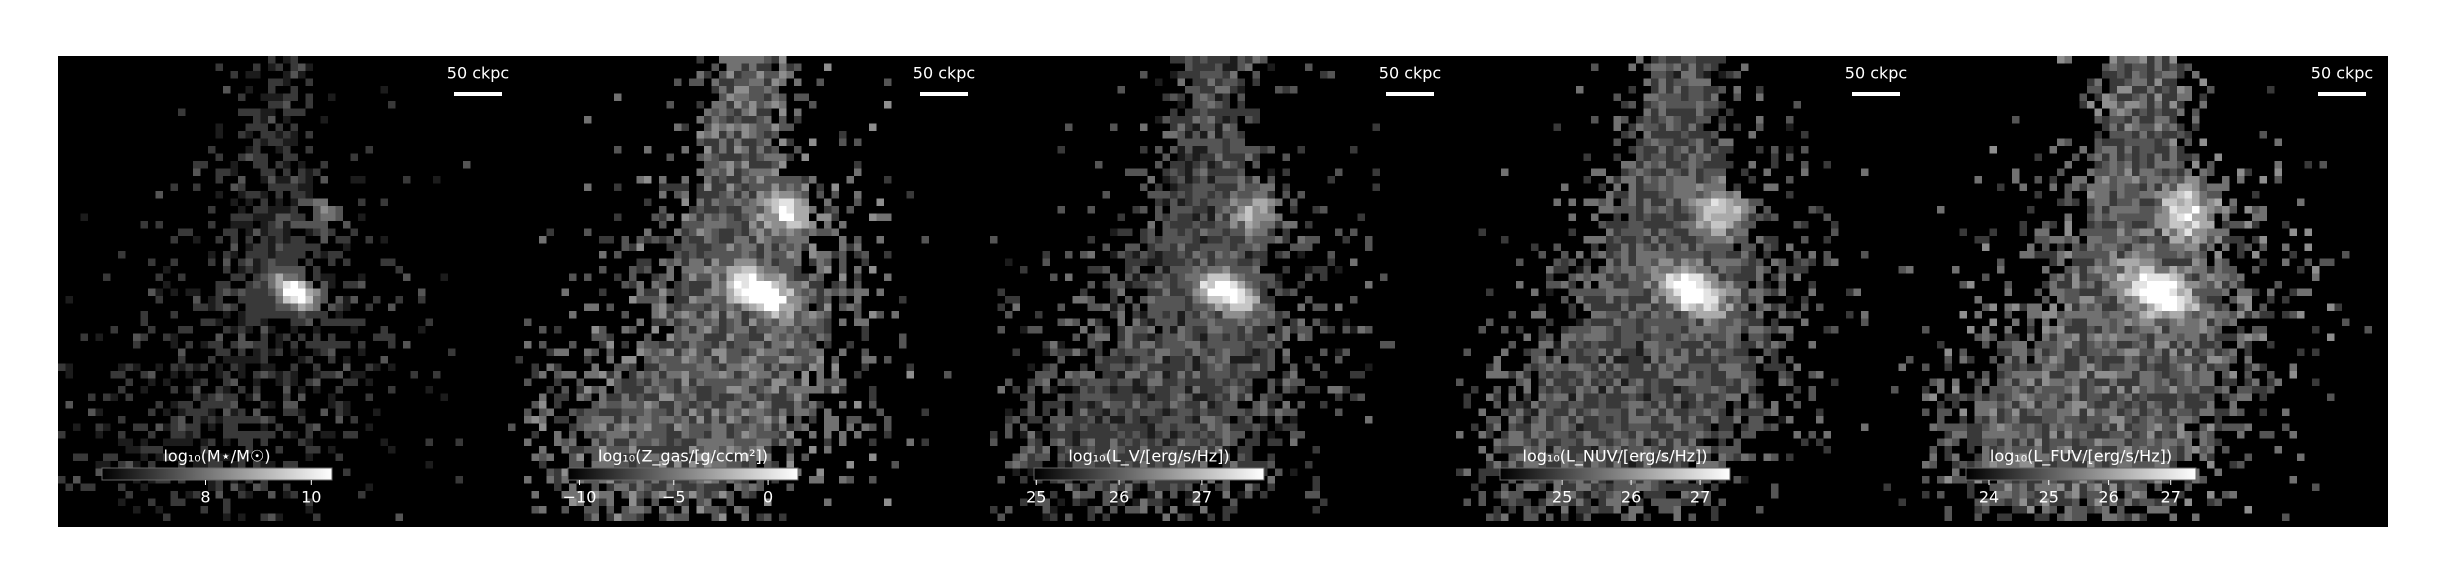  What do you see at coordinates (768, 497) in the screenshot?
I see `colorbar-tick-label: 0` at bounding box center [768, 497].